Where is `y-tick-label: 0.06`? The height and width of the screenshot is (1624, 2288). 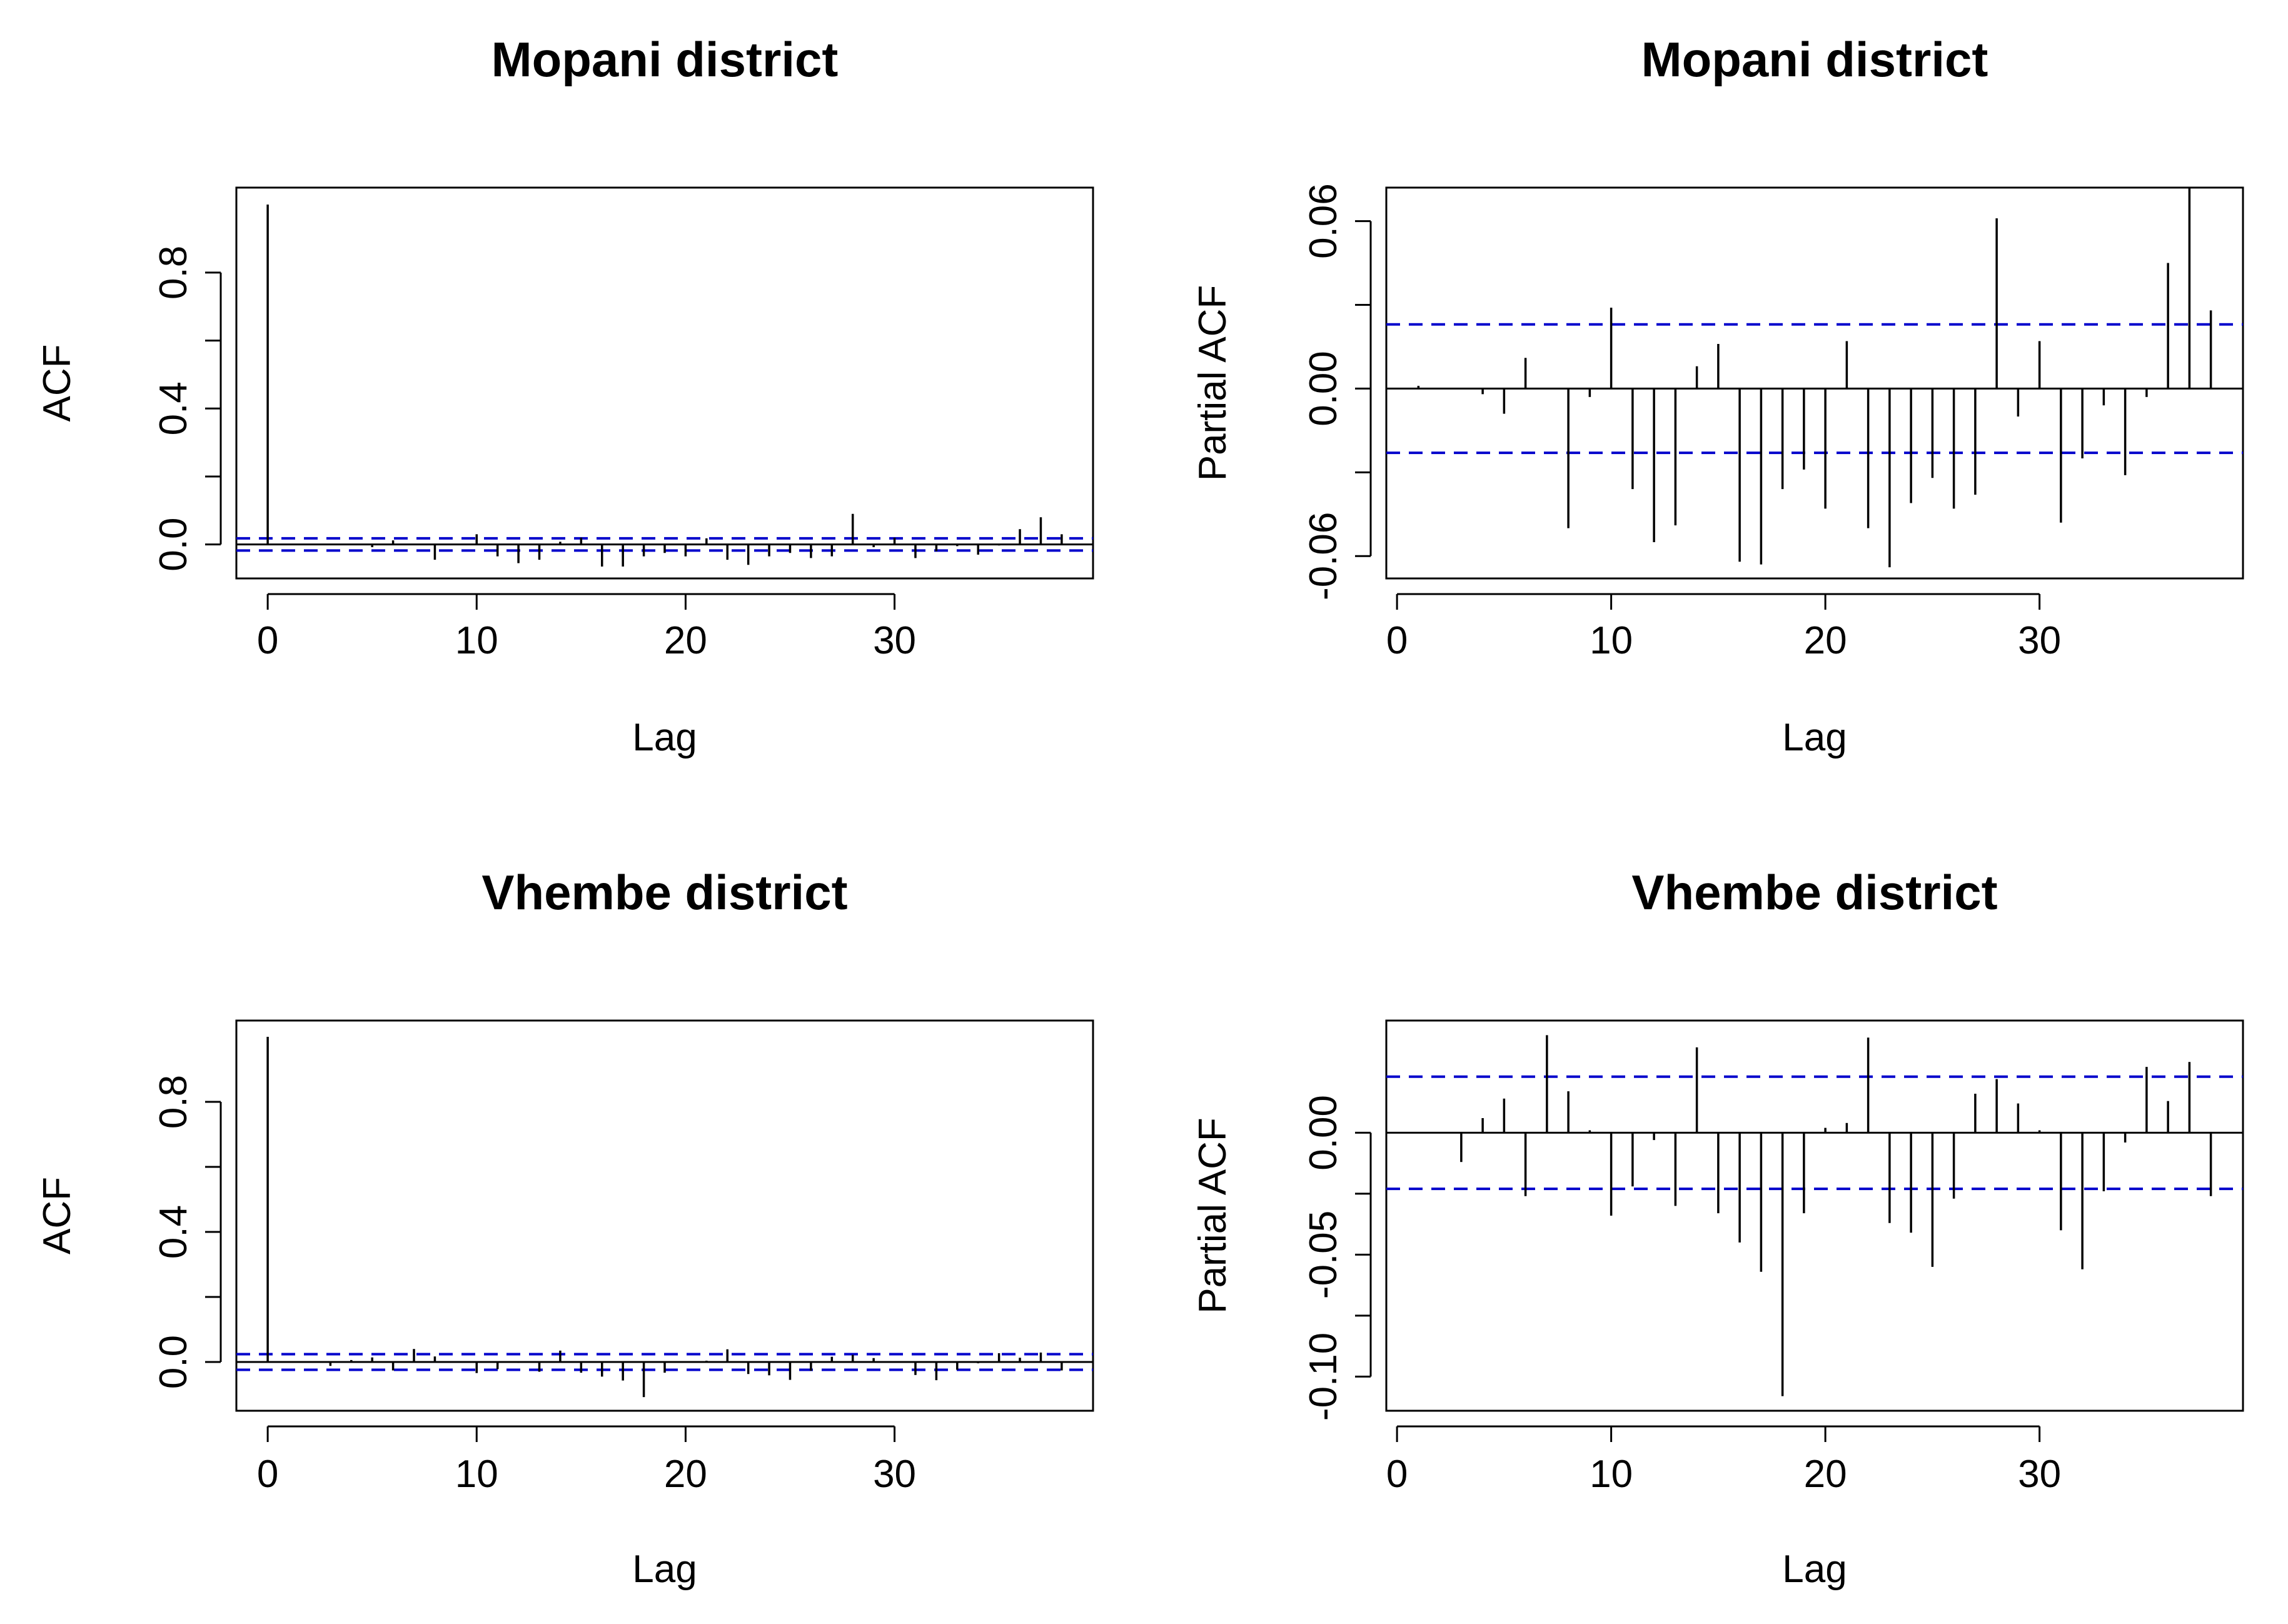 y-tick-label: 0.06 is located at coordinates (1324, 221).